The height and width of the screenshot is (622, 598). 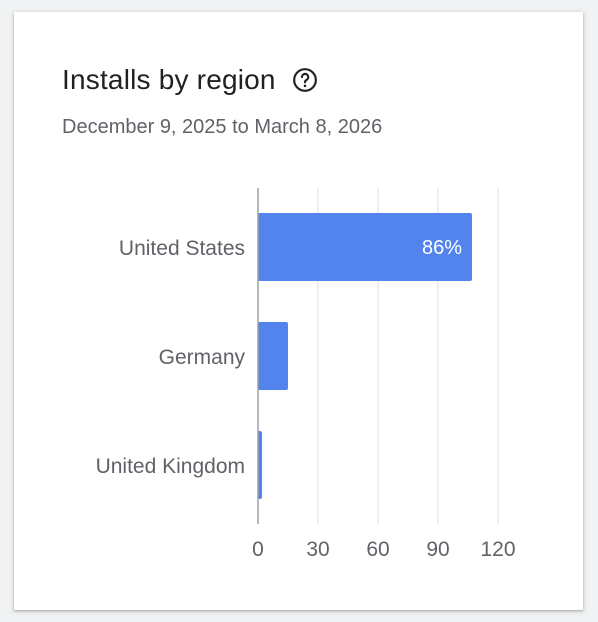 I want to click on chart-category-labels: United States Germany United Kingdom, so click(x=171, y=357).